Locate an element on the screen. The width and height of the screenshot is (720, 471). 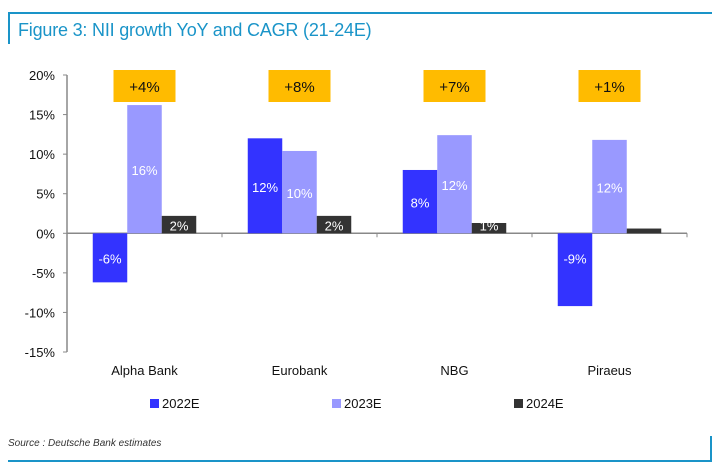
y-tick-label: -5% is located at coordinates (44, 273).